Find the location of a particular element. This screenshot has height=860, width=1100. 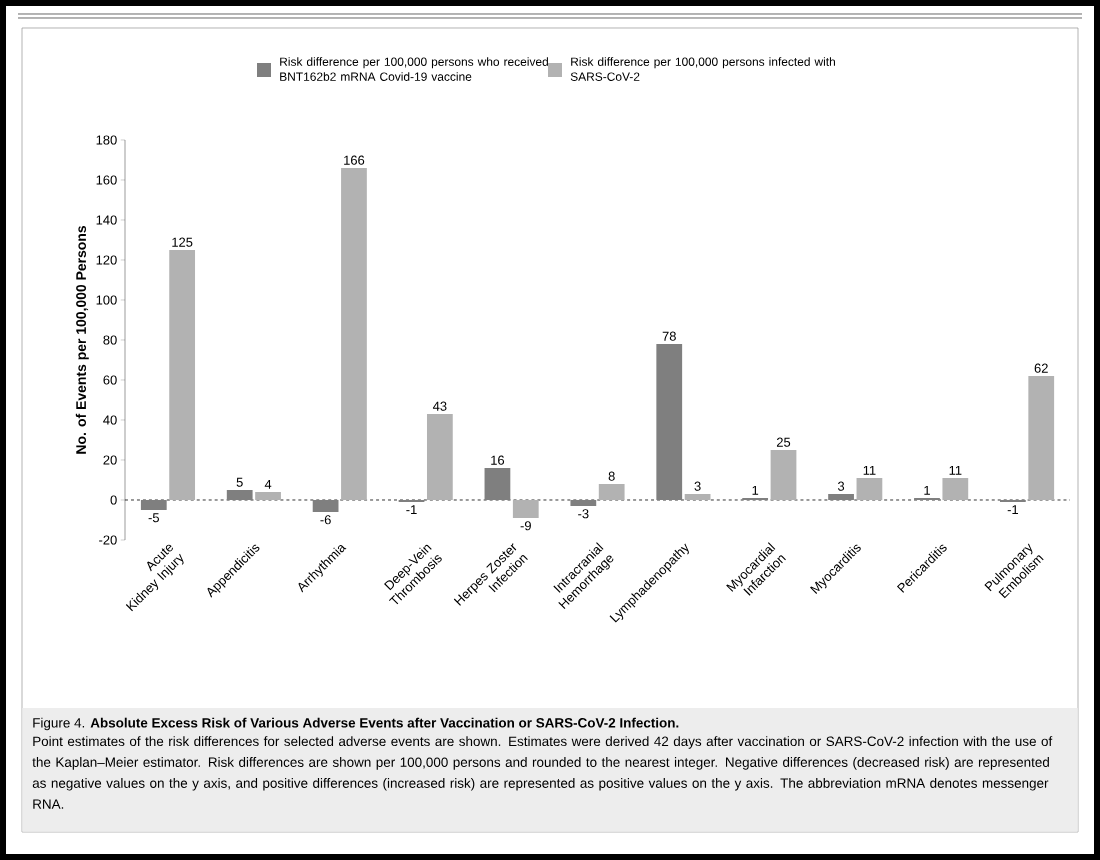

y-tick-label: 160 is located at coordinates (106, 180).